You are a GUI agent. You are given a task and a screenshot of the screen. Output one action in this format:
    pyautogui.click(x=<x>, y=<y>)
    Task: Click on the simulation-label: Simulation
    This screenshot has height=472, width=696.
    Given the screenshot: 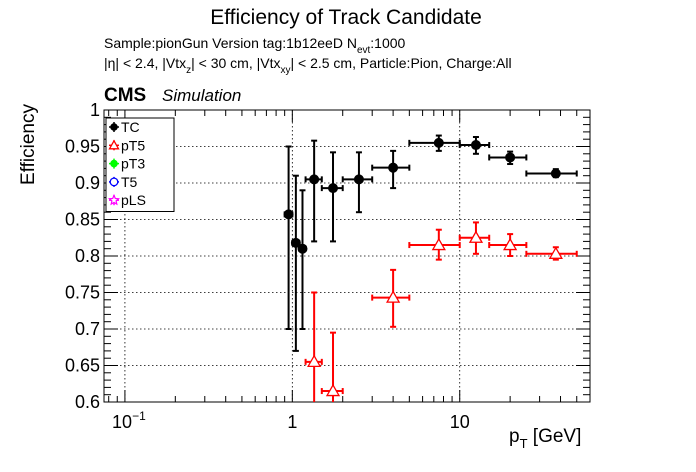 What is the action you would take?
    pyautogui.click(x=201, y=95)
    